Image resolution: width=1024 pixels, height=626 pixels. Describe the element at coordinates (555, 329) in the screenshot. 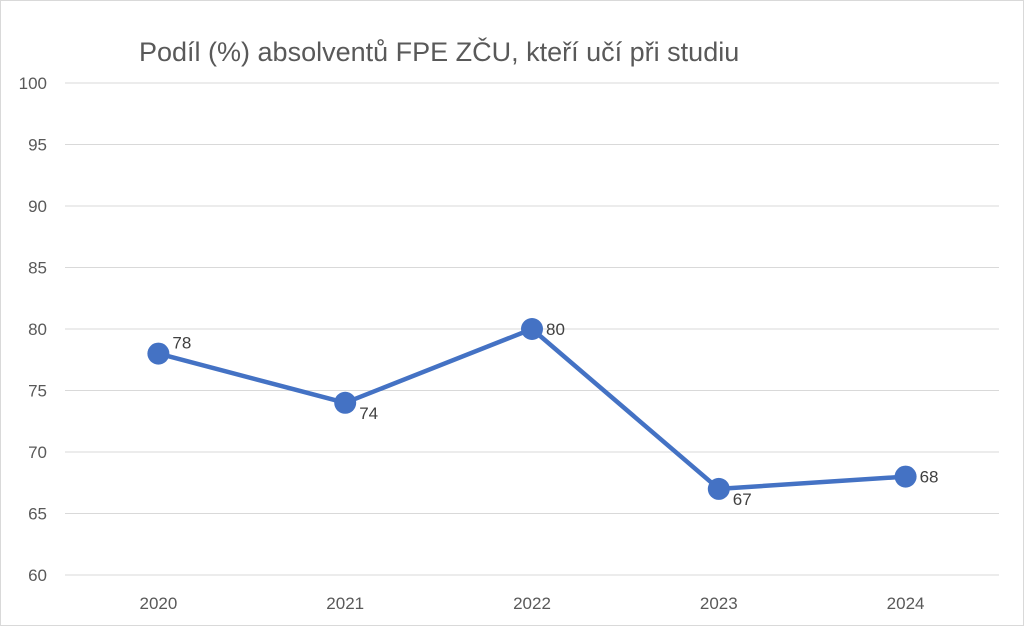

I see `data-label: 80` at that location.